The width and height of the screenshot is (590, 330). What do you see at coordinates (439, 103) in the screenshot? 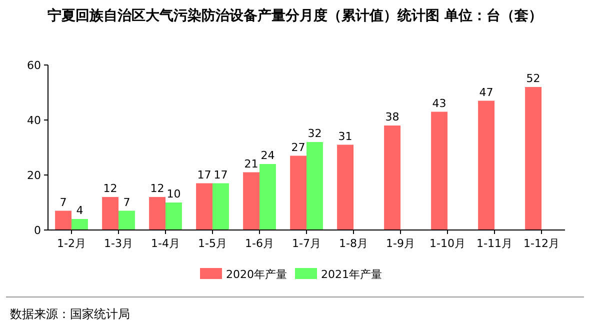
I see `data-label: 43` at bounding box center [439, 103].